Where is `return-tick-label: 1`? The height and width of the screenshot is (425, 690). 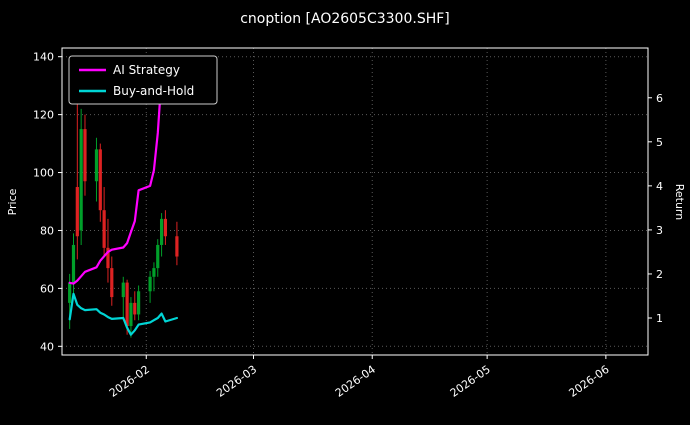
return-tick-label: 1 is located at coordinates (659, 318).